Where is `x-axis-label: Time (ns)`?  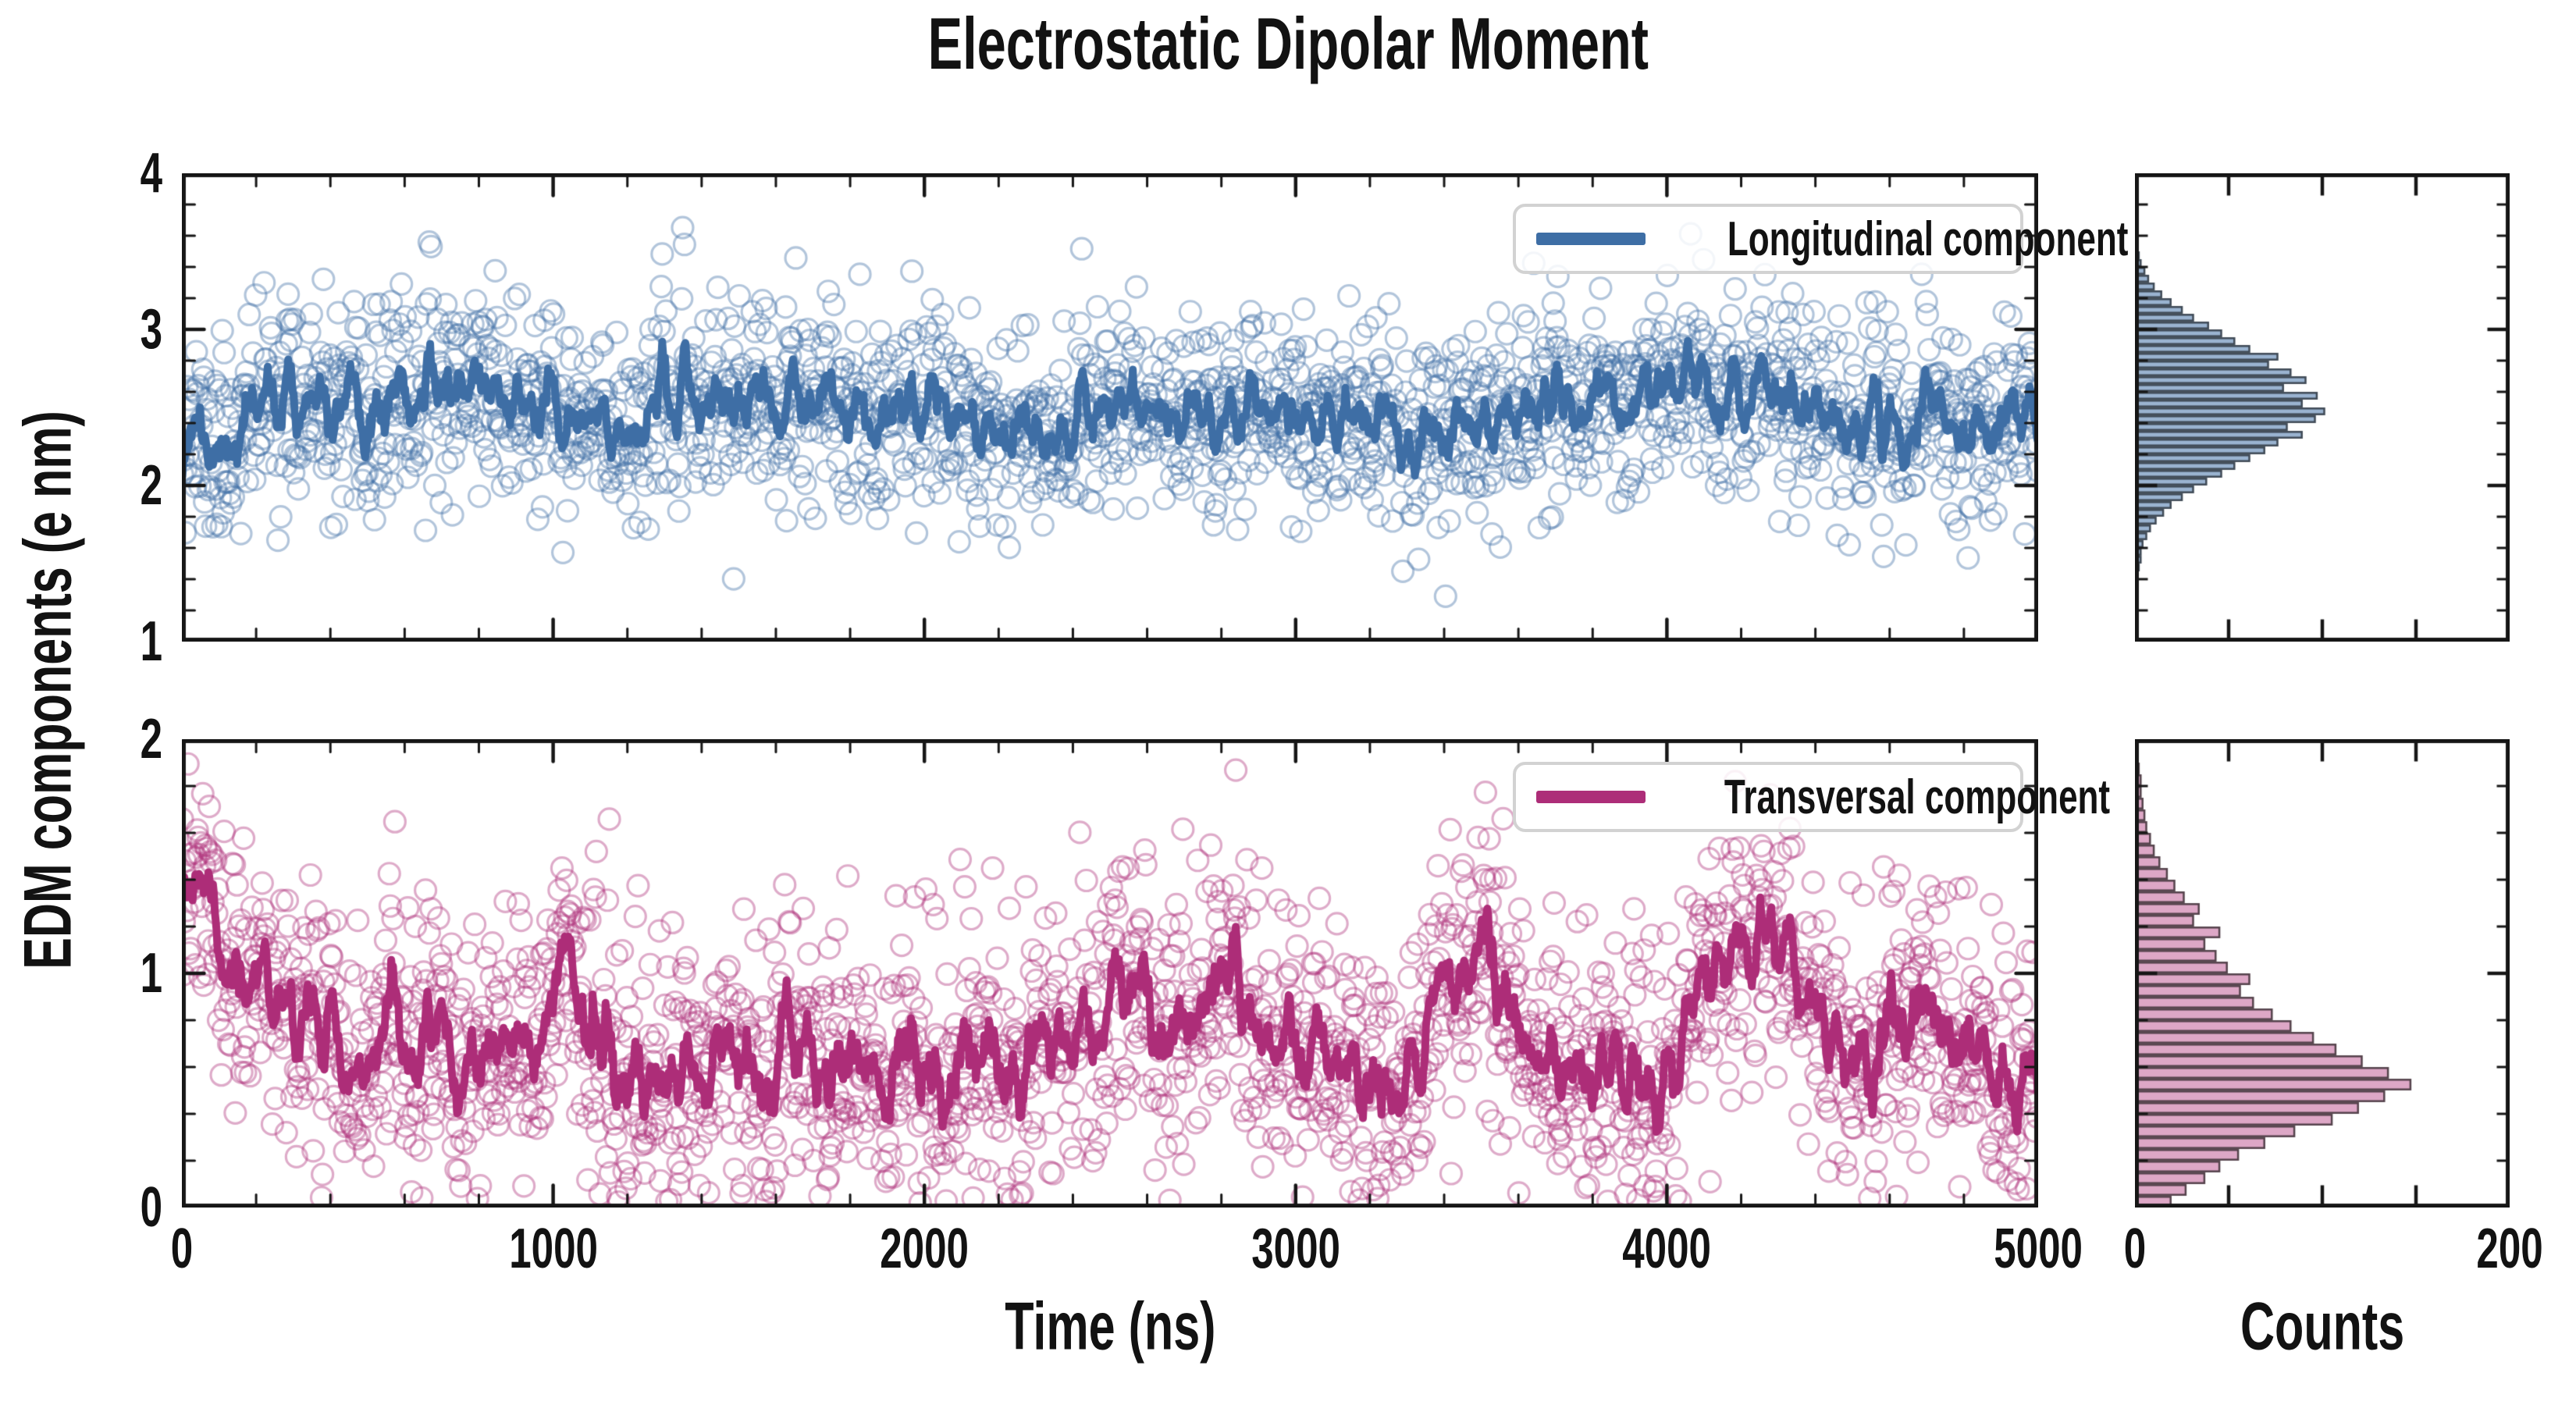 x-axis-label: Time (ns) is located at coordinates (1110, 1326).